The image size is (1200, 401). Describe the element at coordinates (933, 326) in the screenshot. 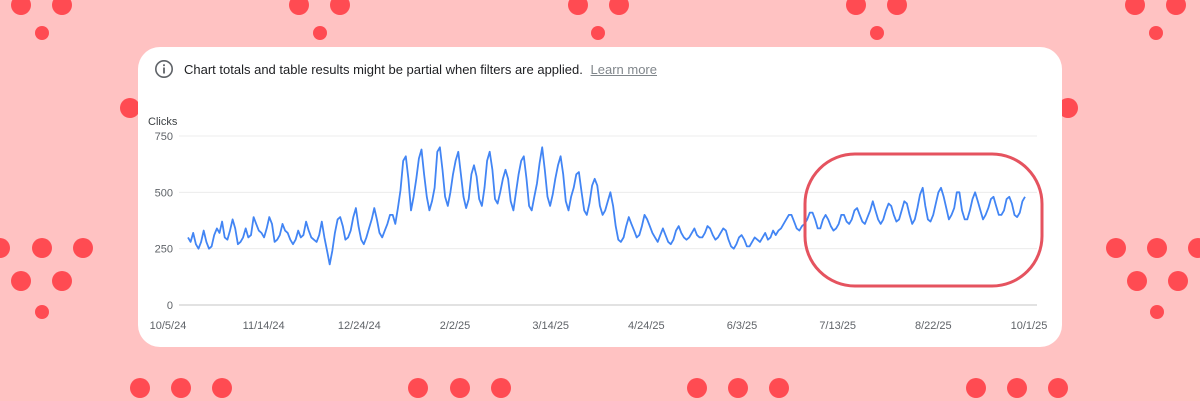

I see `x-tick-label: 8/22/25` at that location.